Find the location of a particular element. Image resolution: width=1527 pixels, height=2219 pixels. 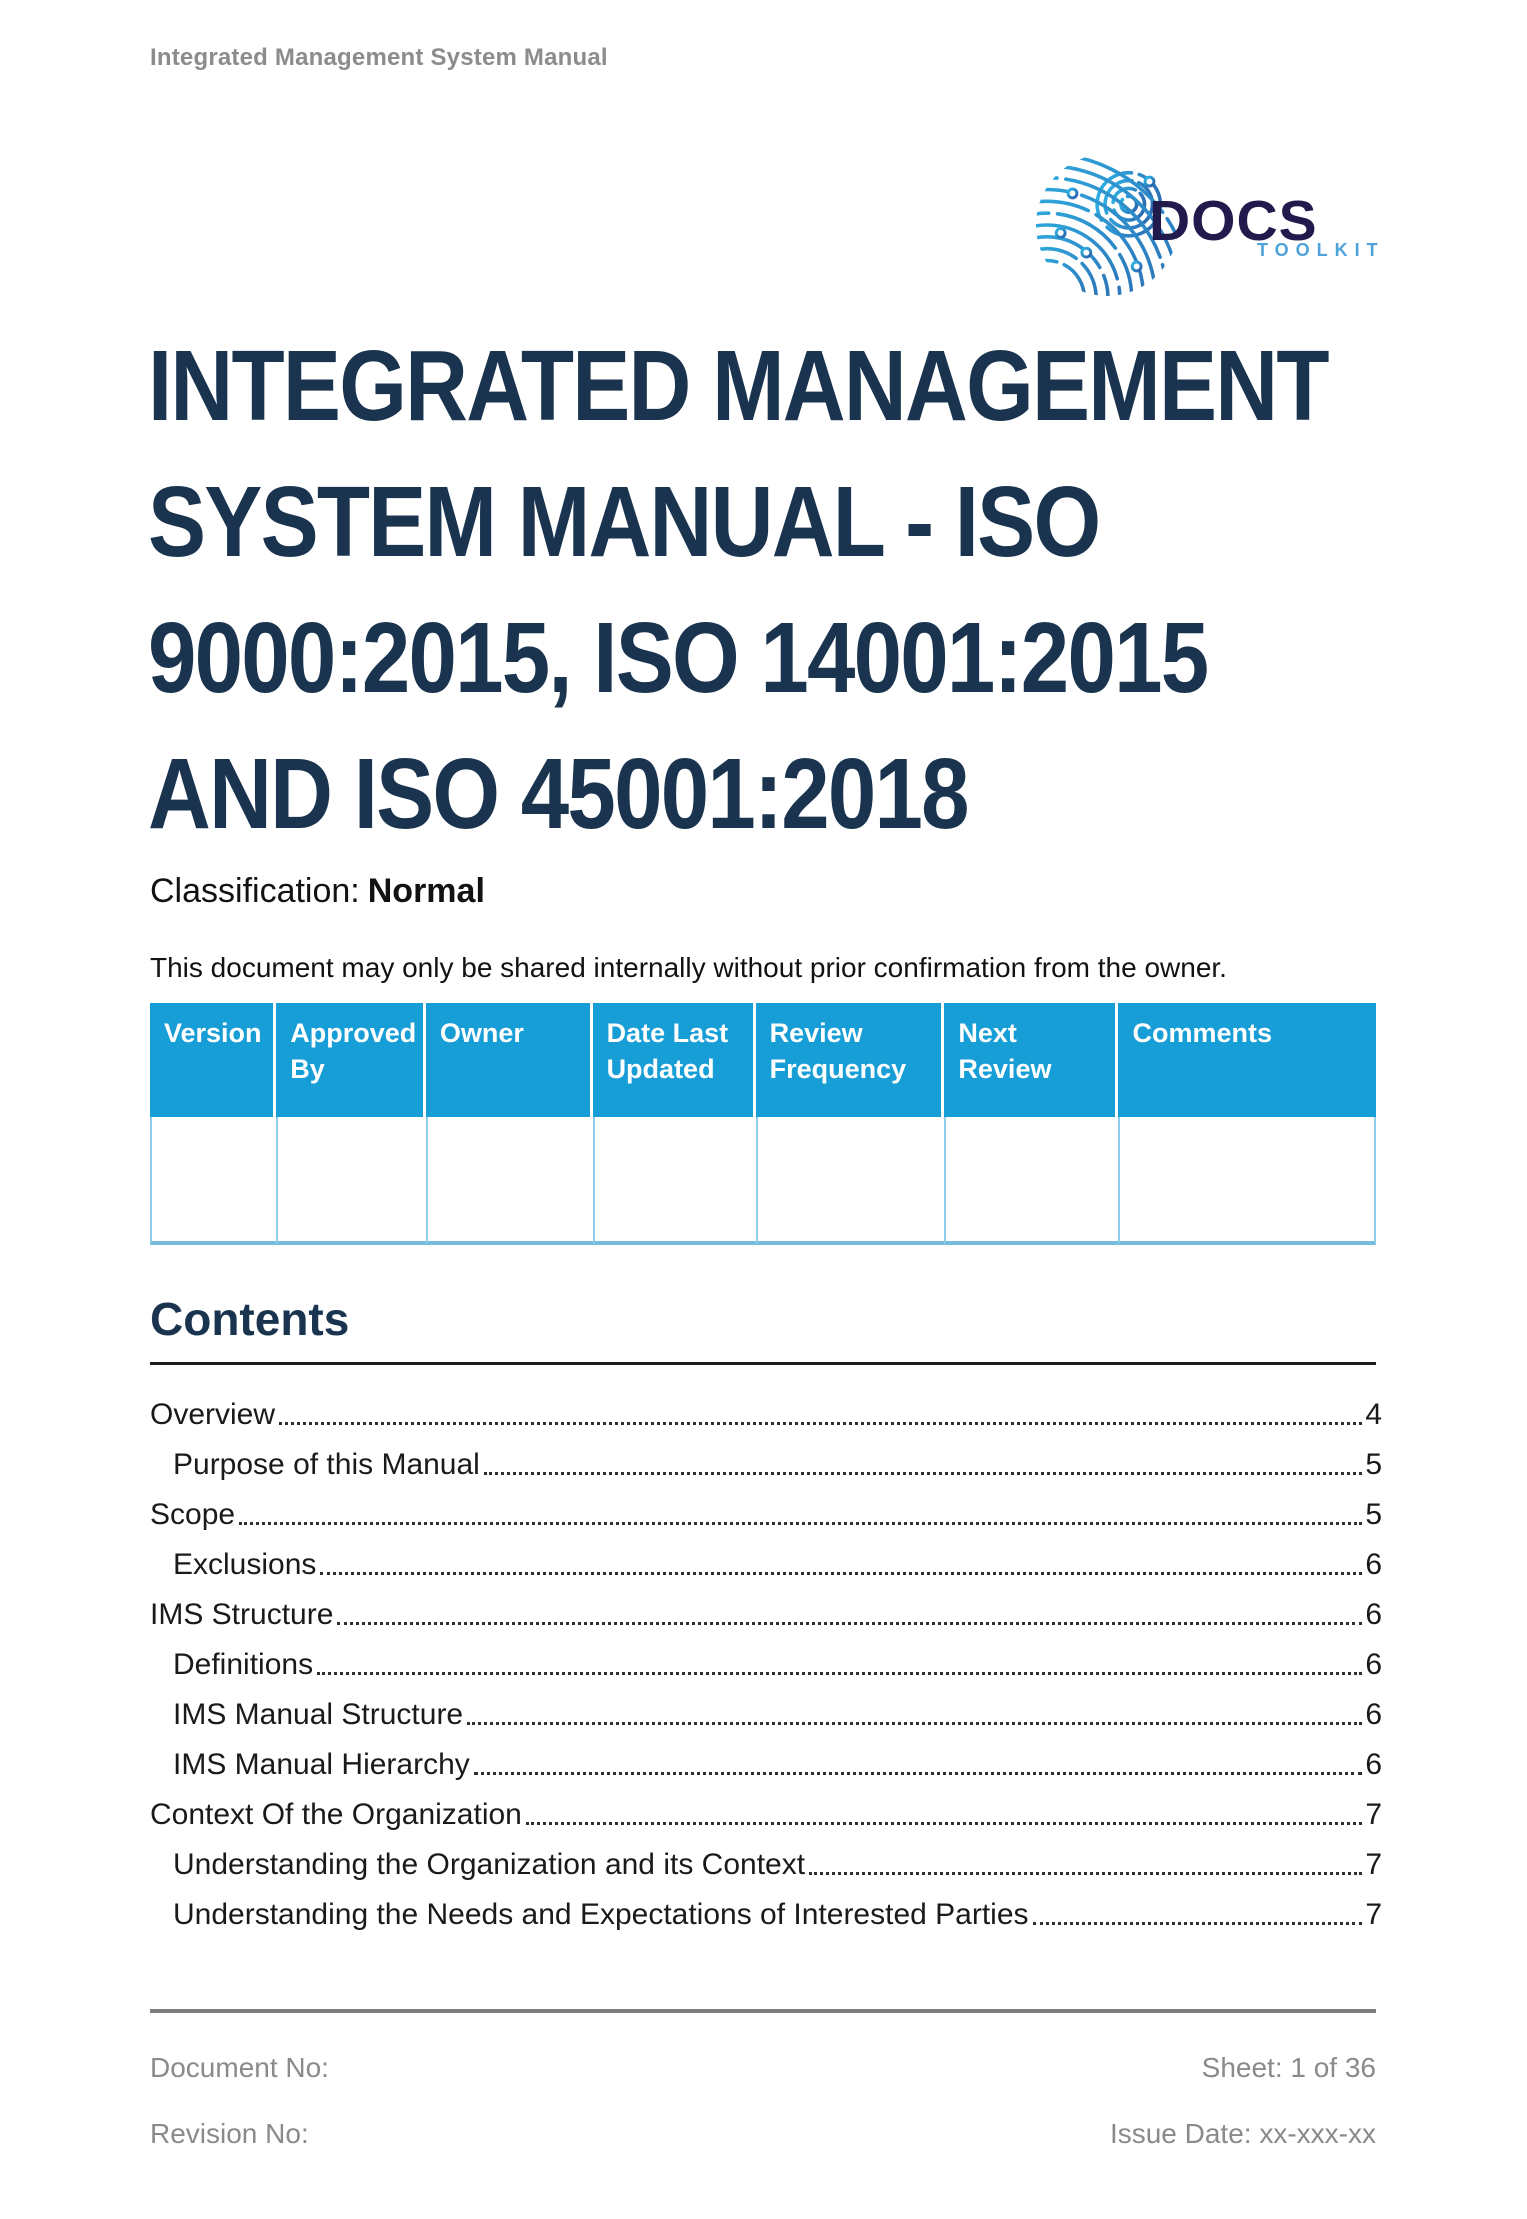

sheet-number: Sheet: 1 of 36 is located at coordinates (1288, 2067).